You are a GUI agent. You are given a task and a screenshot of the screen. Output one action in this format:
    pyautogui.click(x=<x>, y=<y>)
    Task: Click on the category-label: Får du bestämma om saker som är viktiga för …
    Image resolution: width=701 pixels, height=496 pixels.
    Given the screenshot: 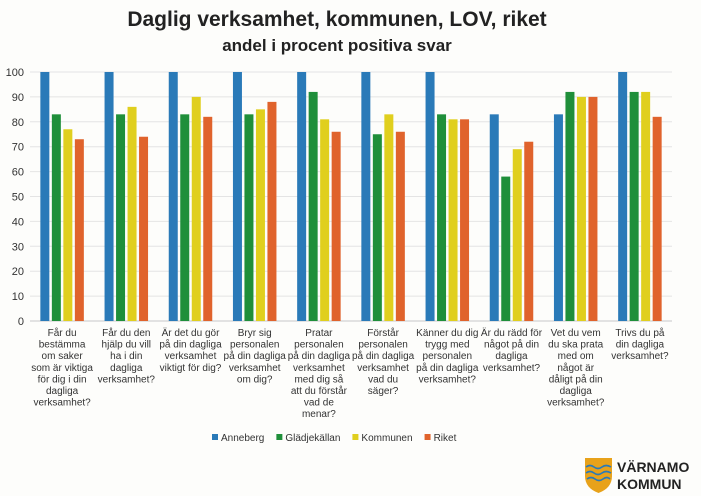 What is the action you would take?
    pyautogui.click(x=62, y=368)
    